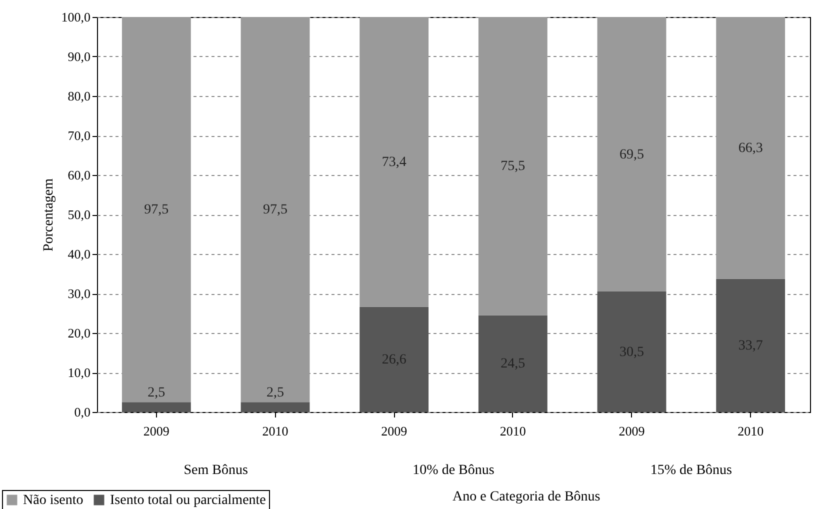 Image resolution: width=823 pixels, height=509 pixels. What do you see at coordinates (79, 175) in the screenshot?
I see `y-tick-label: 60,0` at bounding box center [79, 175].